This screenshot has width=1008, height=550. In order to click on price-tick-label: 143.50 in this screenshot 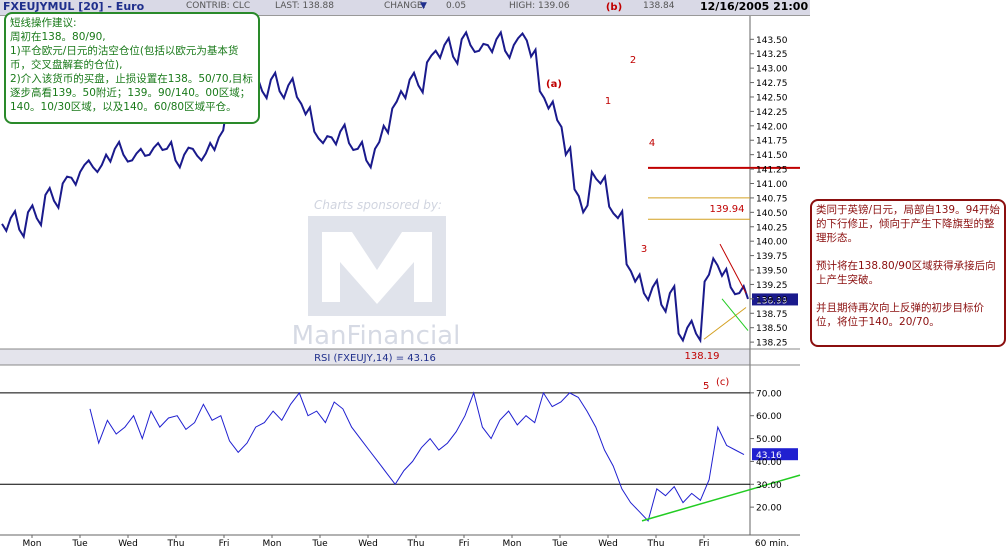, I will do `click(772, 41)`.